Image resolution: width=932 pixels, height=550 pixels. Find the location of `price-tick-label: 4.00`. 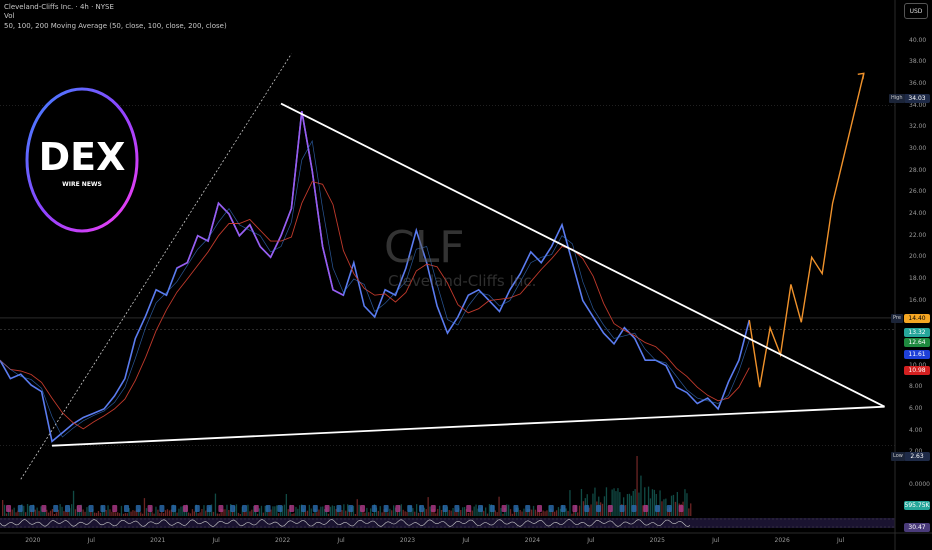

price-tick-label: 4.00 is located at coordinates (916, 430).